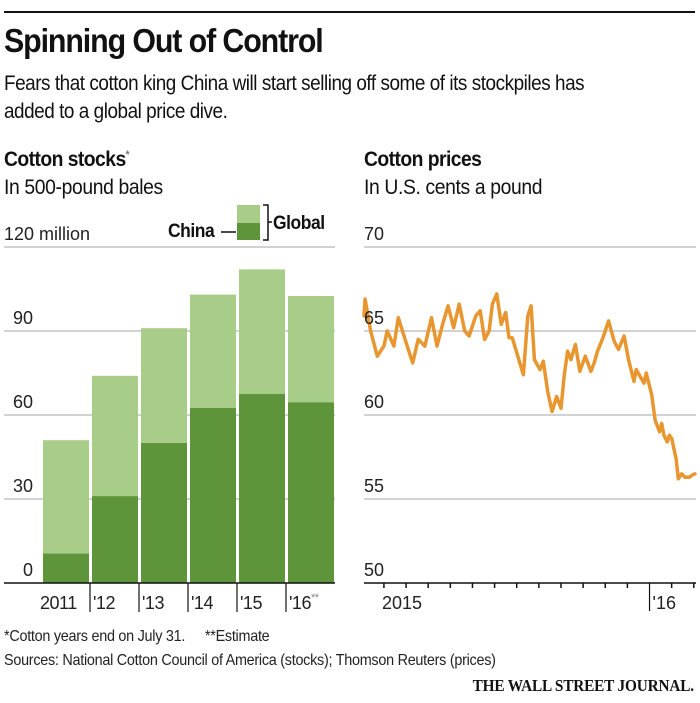 This screenshot has width=700, height=703. I want to click on bar-x-tick-label: '15, so click(251, 603).